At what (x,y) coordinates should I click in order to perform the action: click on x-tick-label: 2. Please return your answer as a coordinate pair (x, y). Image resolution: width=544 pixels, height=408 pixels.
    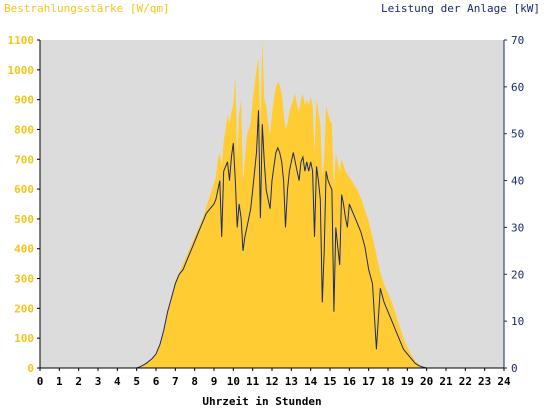
    Looking at the image, I should click on (78, 381).